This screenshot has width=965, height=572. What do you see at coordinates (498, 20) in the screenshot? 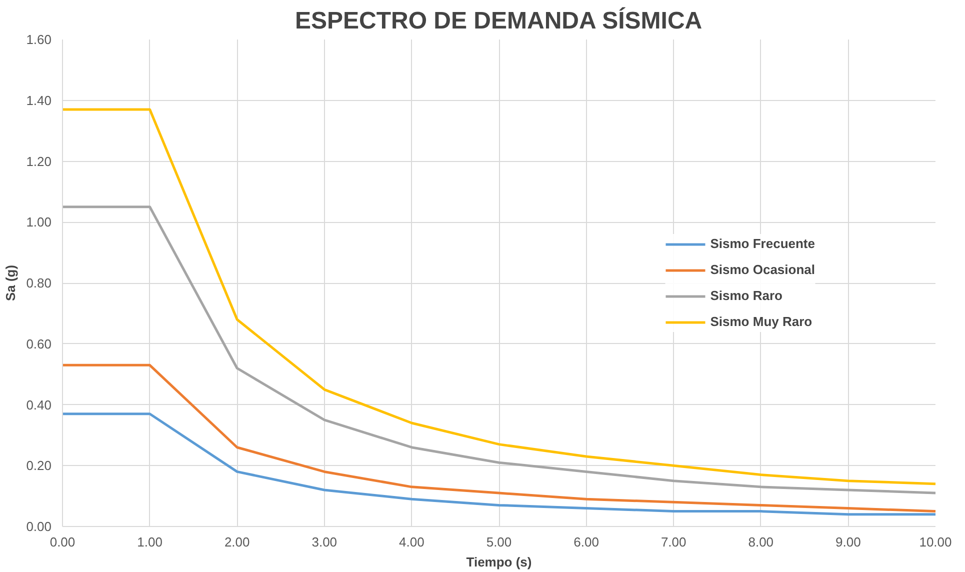
I see `chart-title: ESPECTRO DE DEMANDA SÍSMICA` at bounding box center [498, 20].